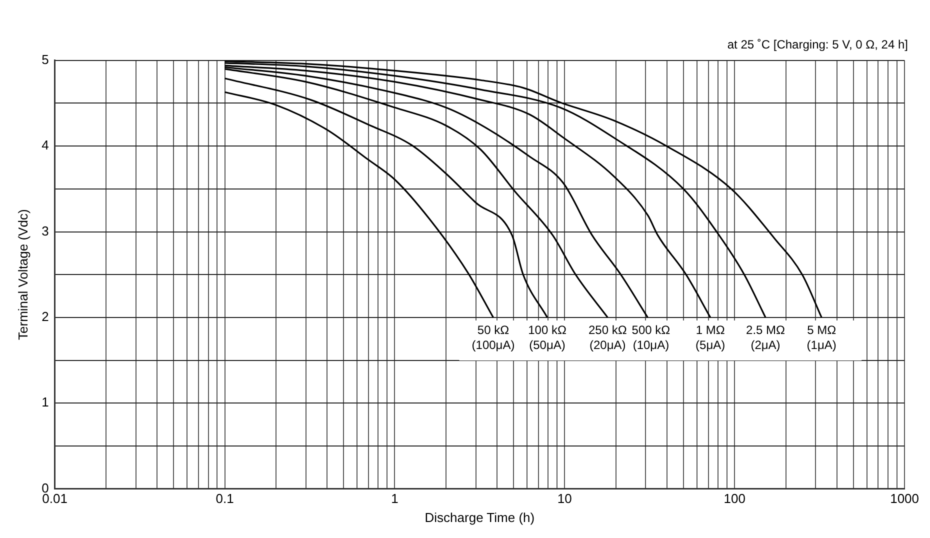 This screenshot has width=930, height=538. Describe the element at coordinates (45, 59) in the screenshot. I see `y-tick-label: 5` at that location.